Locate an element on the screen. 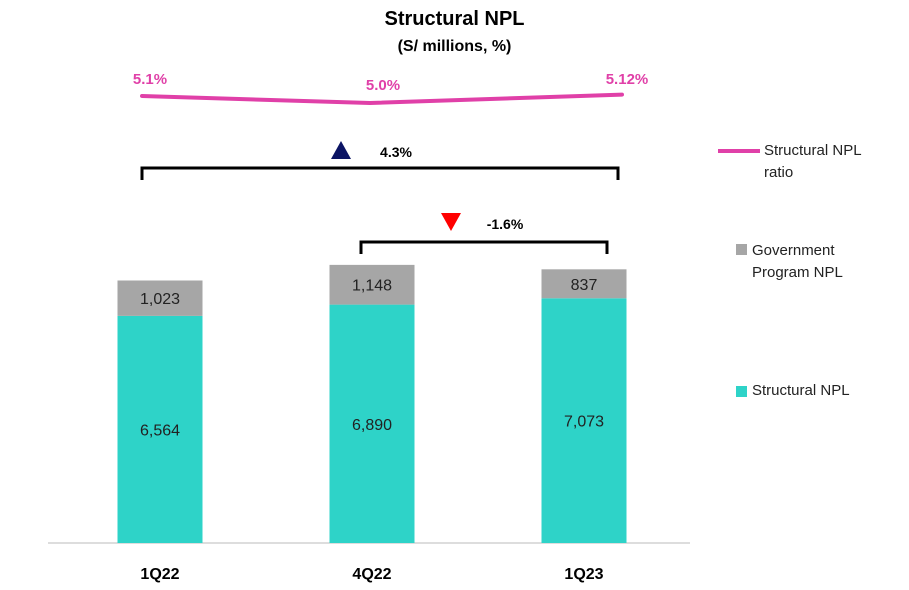 The height and width of the screenshot is (590, 909). bar-government-1Q22 is located at coordinates (160, 298).